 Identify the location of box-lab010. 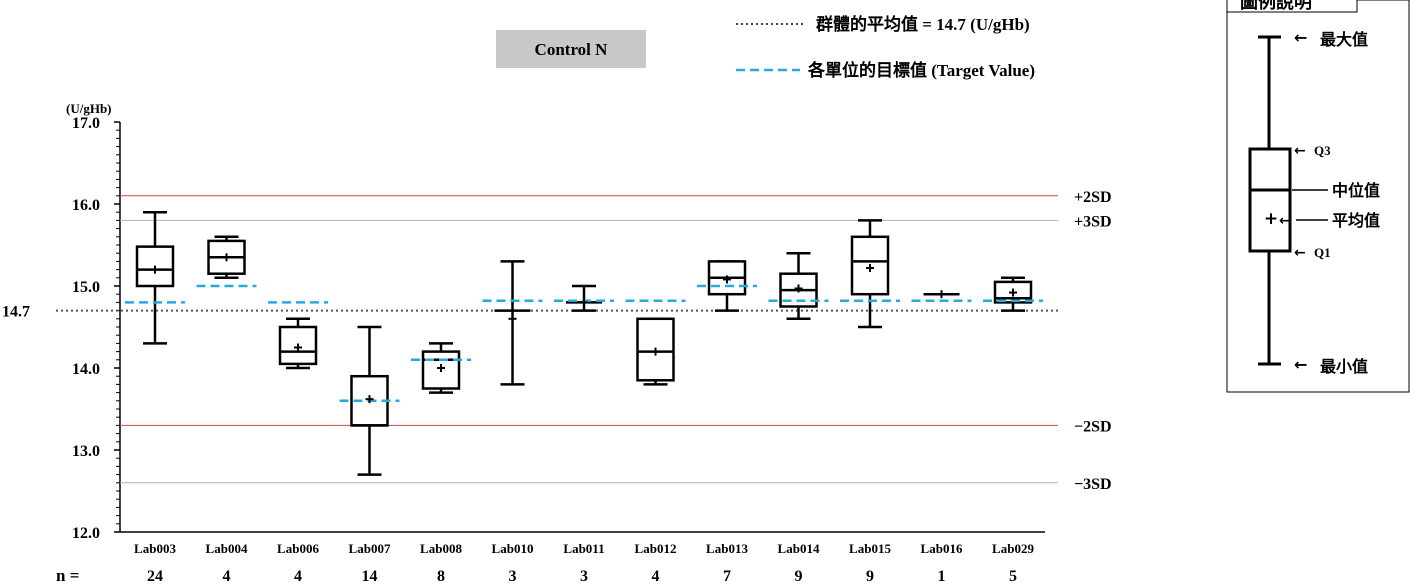
(512, 323).